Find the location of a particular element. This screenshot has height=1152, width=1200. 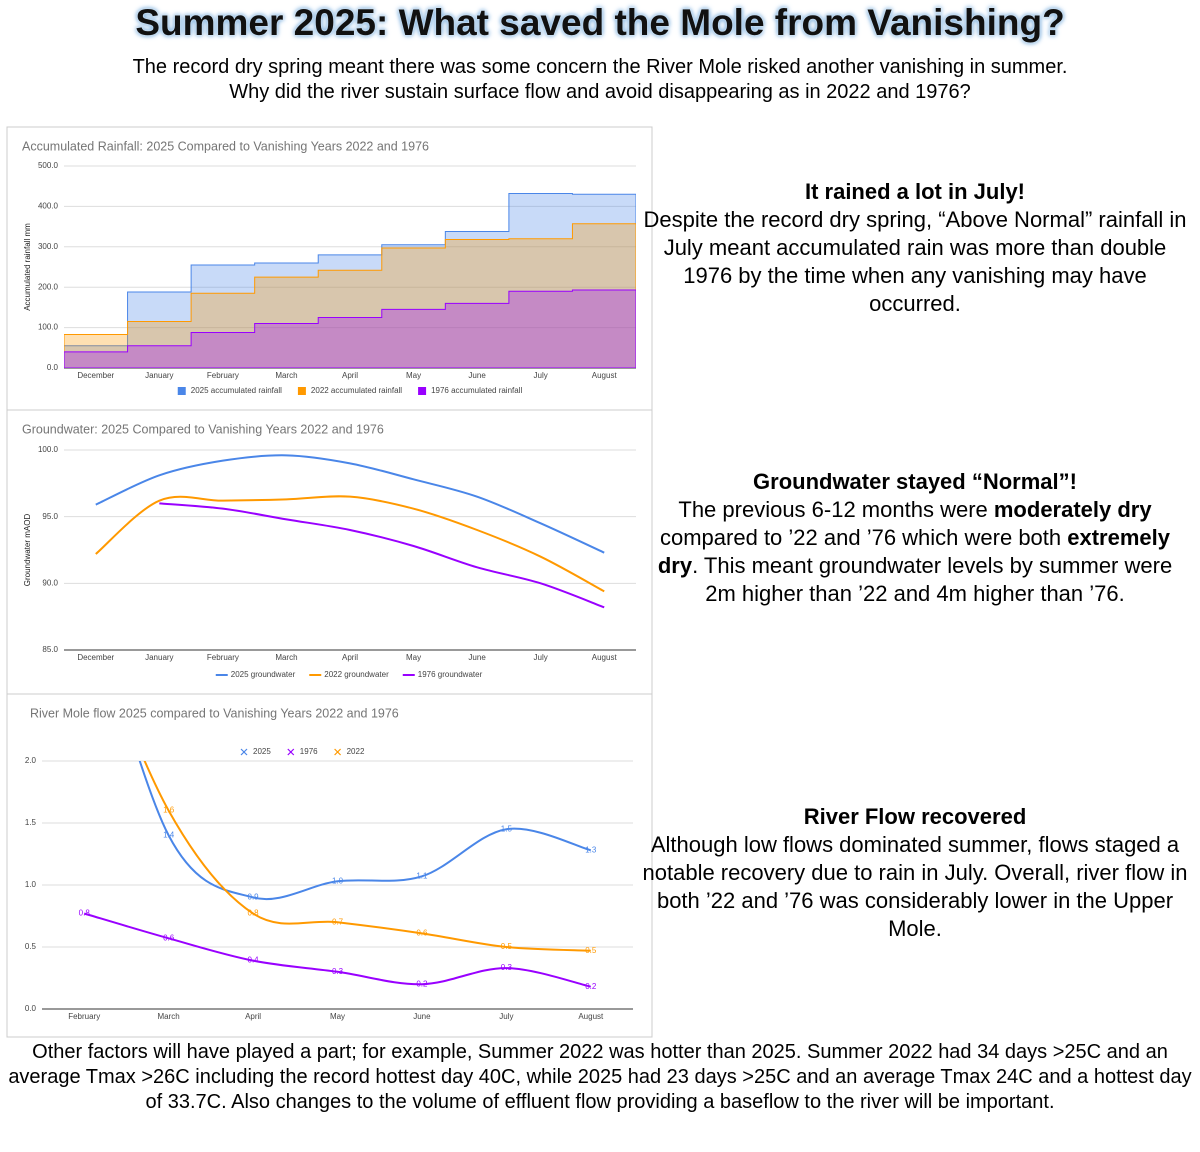

note-heading: River Flow recovered is located at coordinates (915, 816).